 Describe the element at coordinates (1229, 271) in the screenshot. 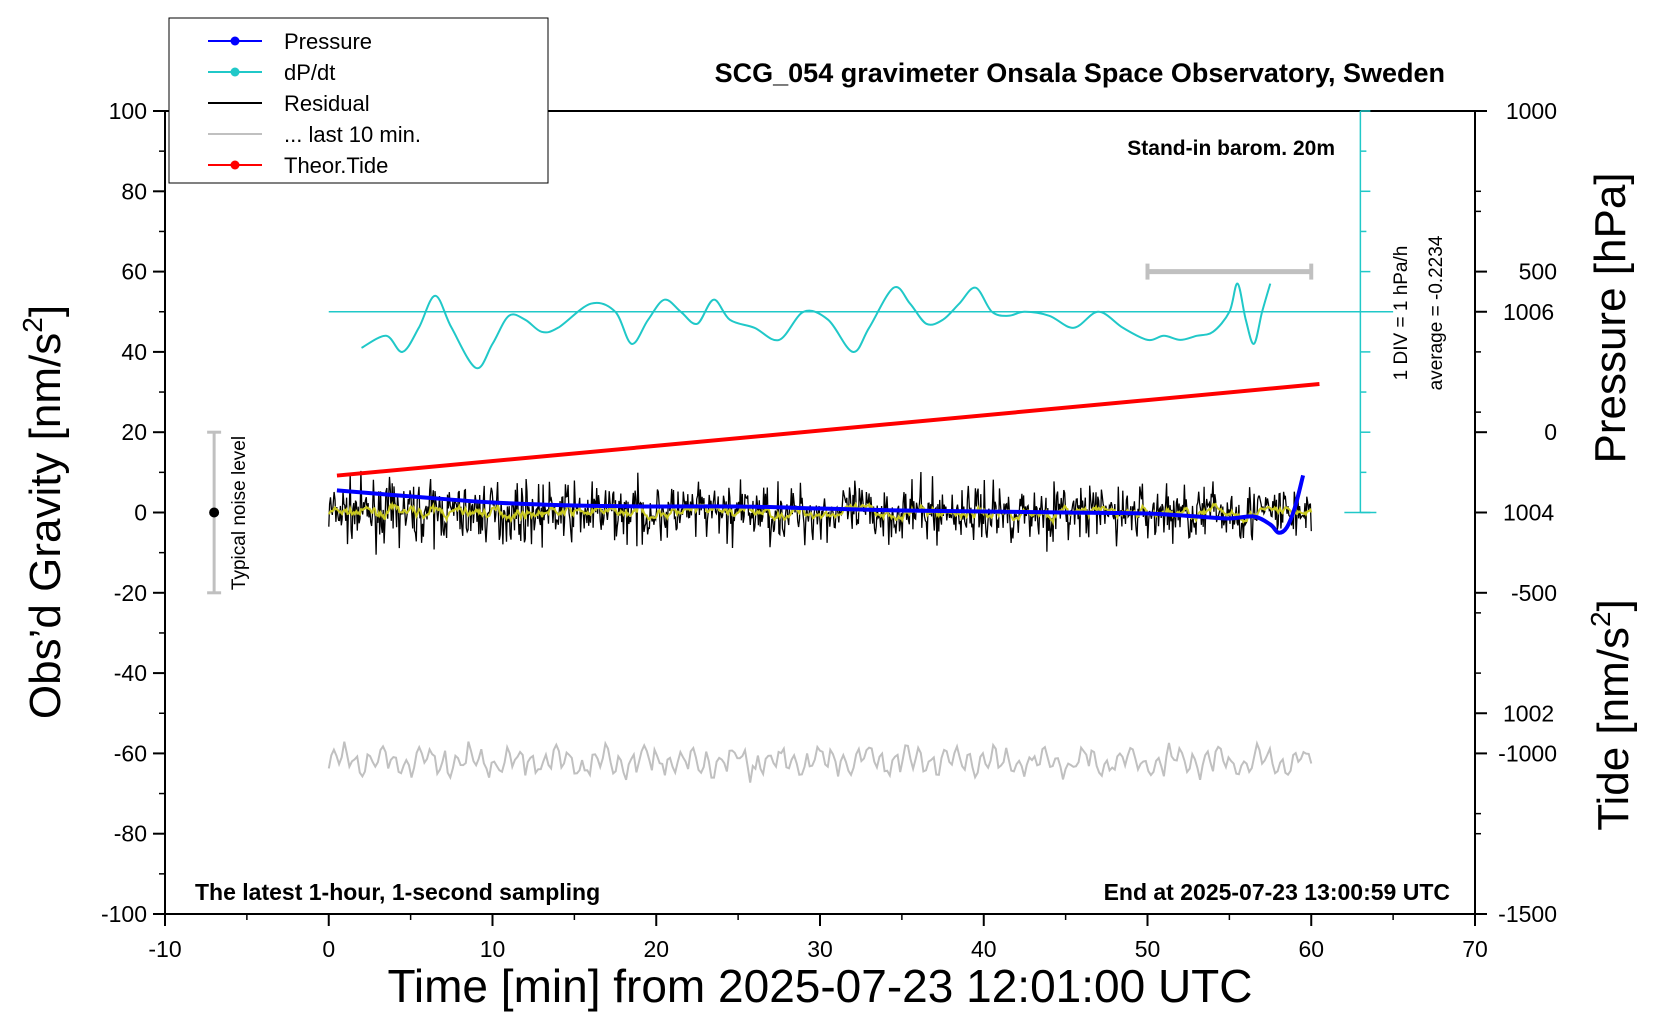

I see `last-10-min-bar` at that location.